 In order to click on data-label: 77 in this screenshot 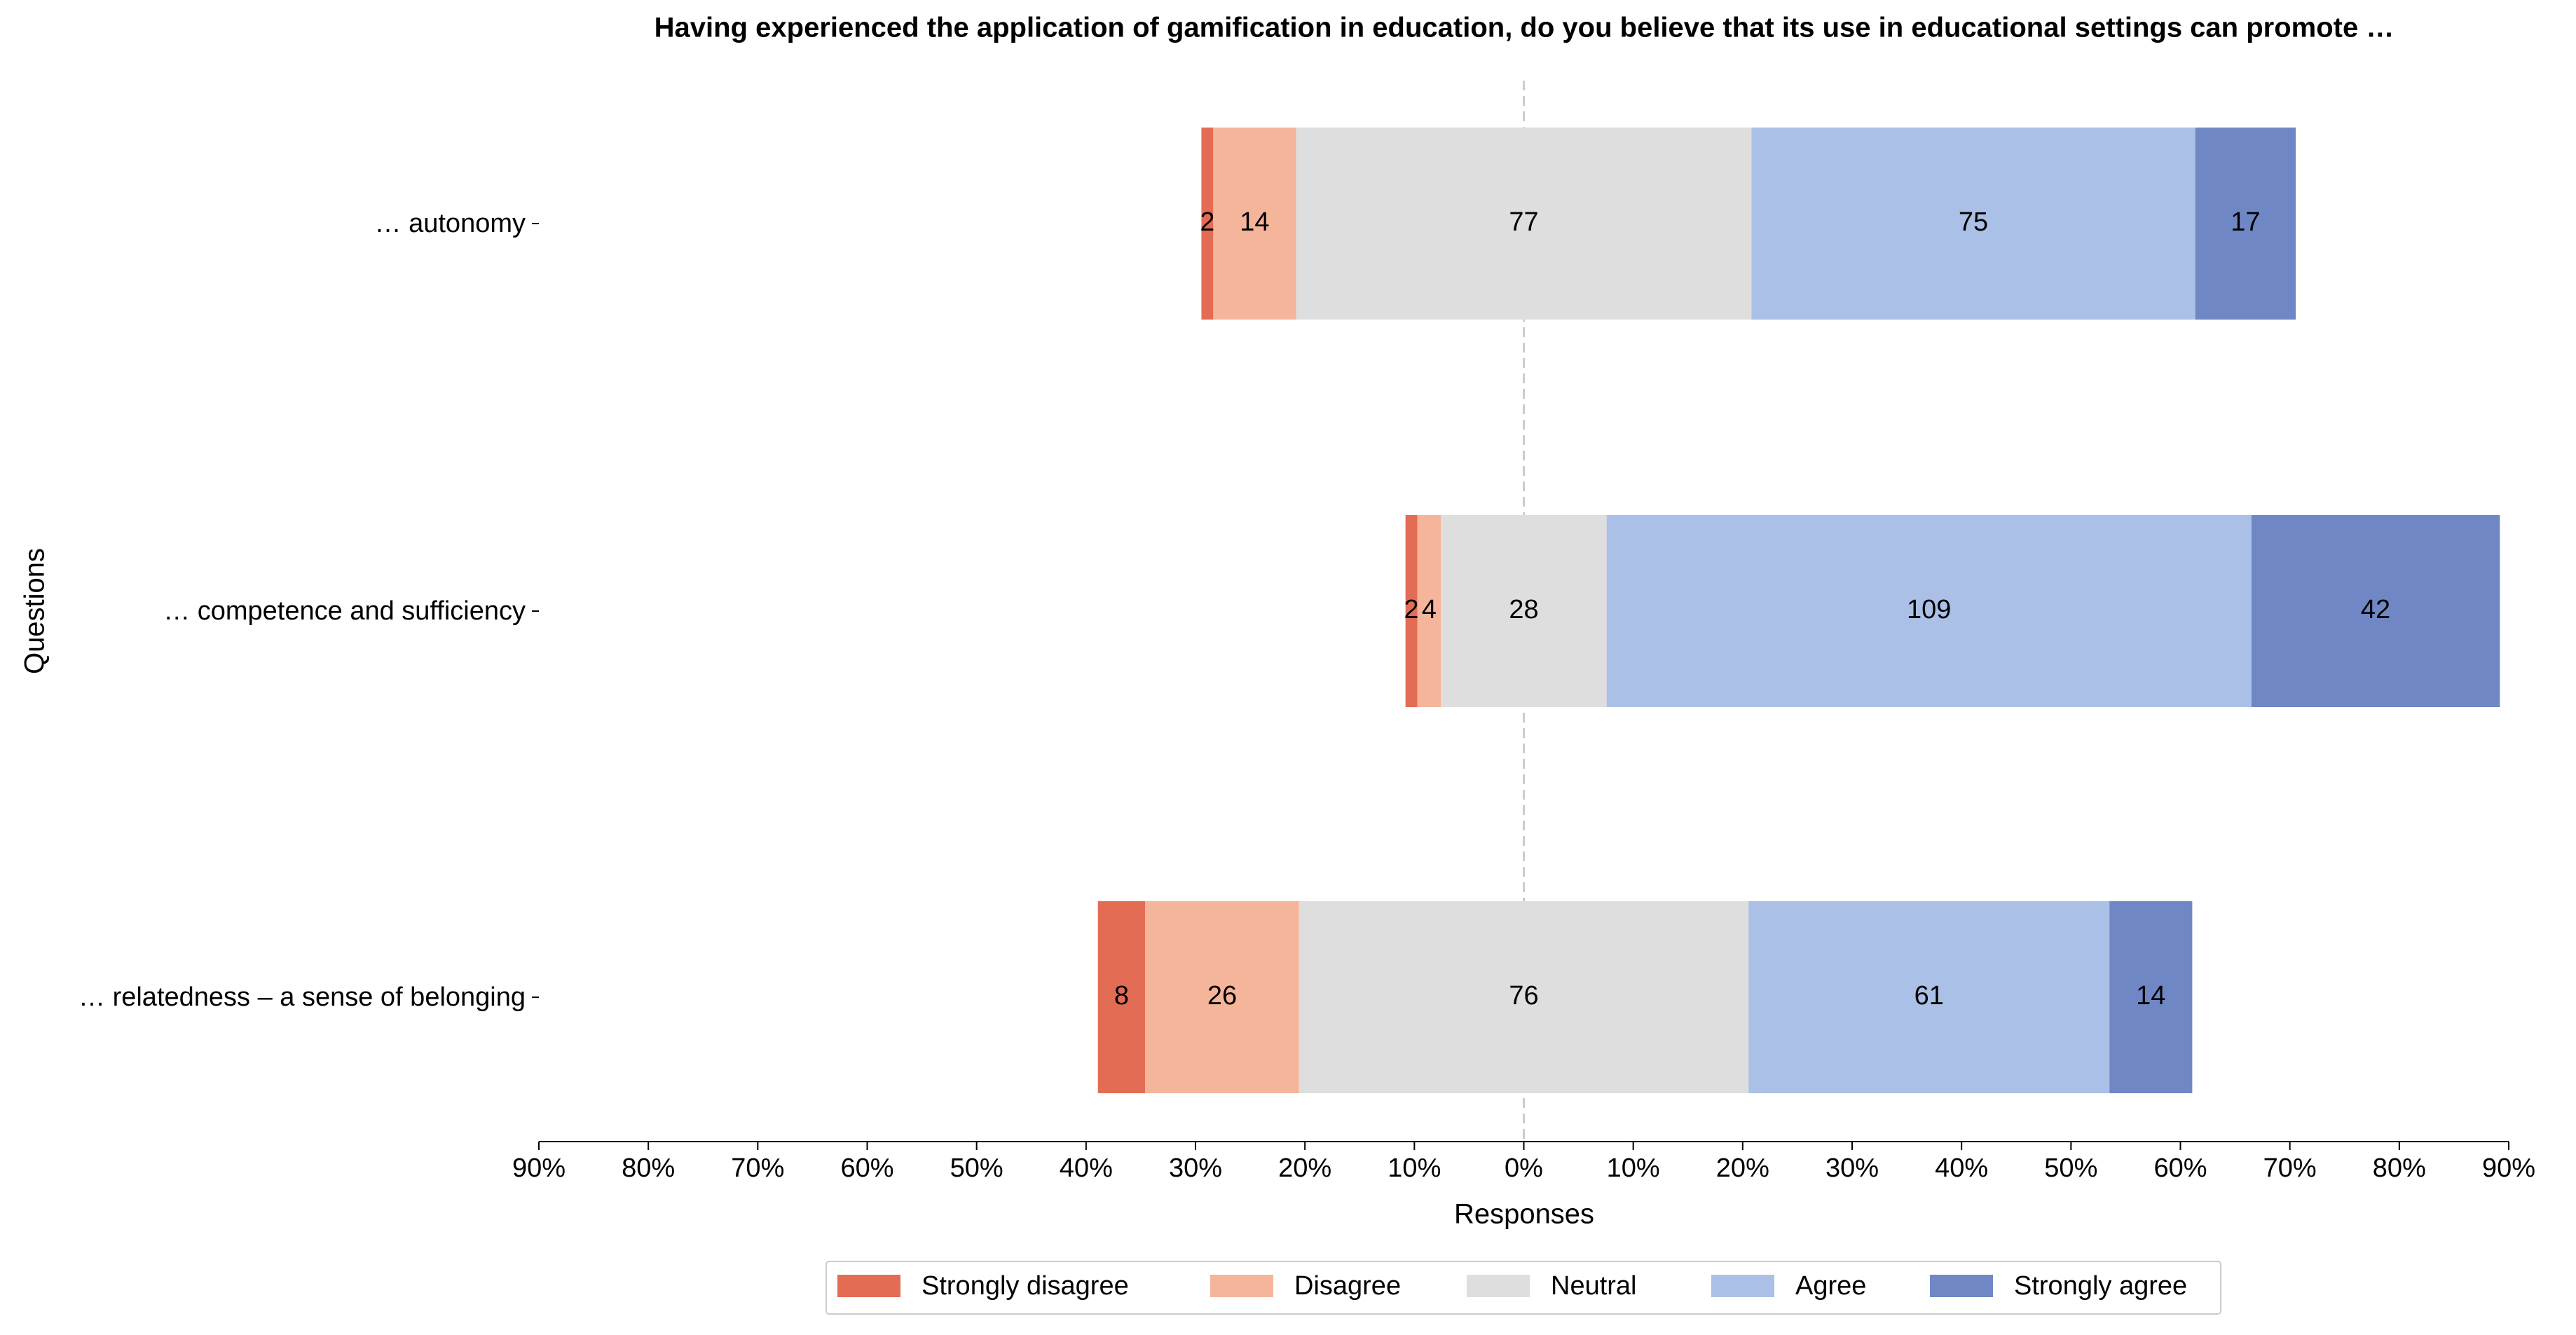, I will do `click(1523, 222)`.